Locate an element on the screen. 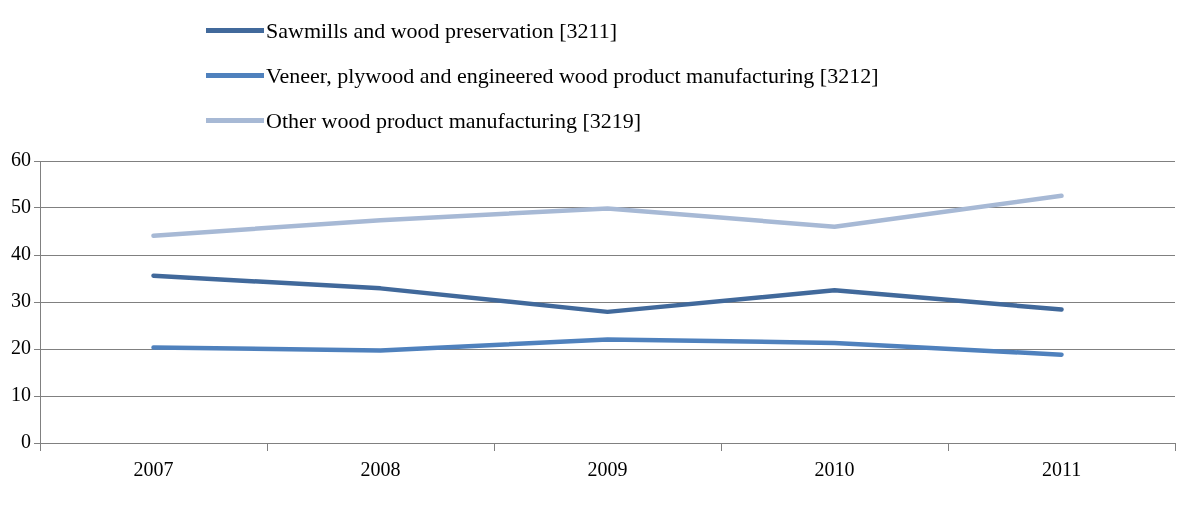 The image size is (1193, 509). y-tick-label: 30 is located at coordinates (21, 300).